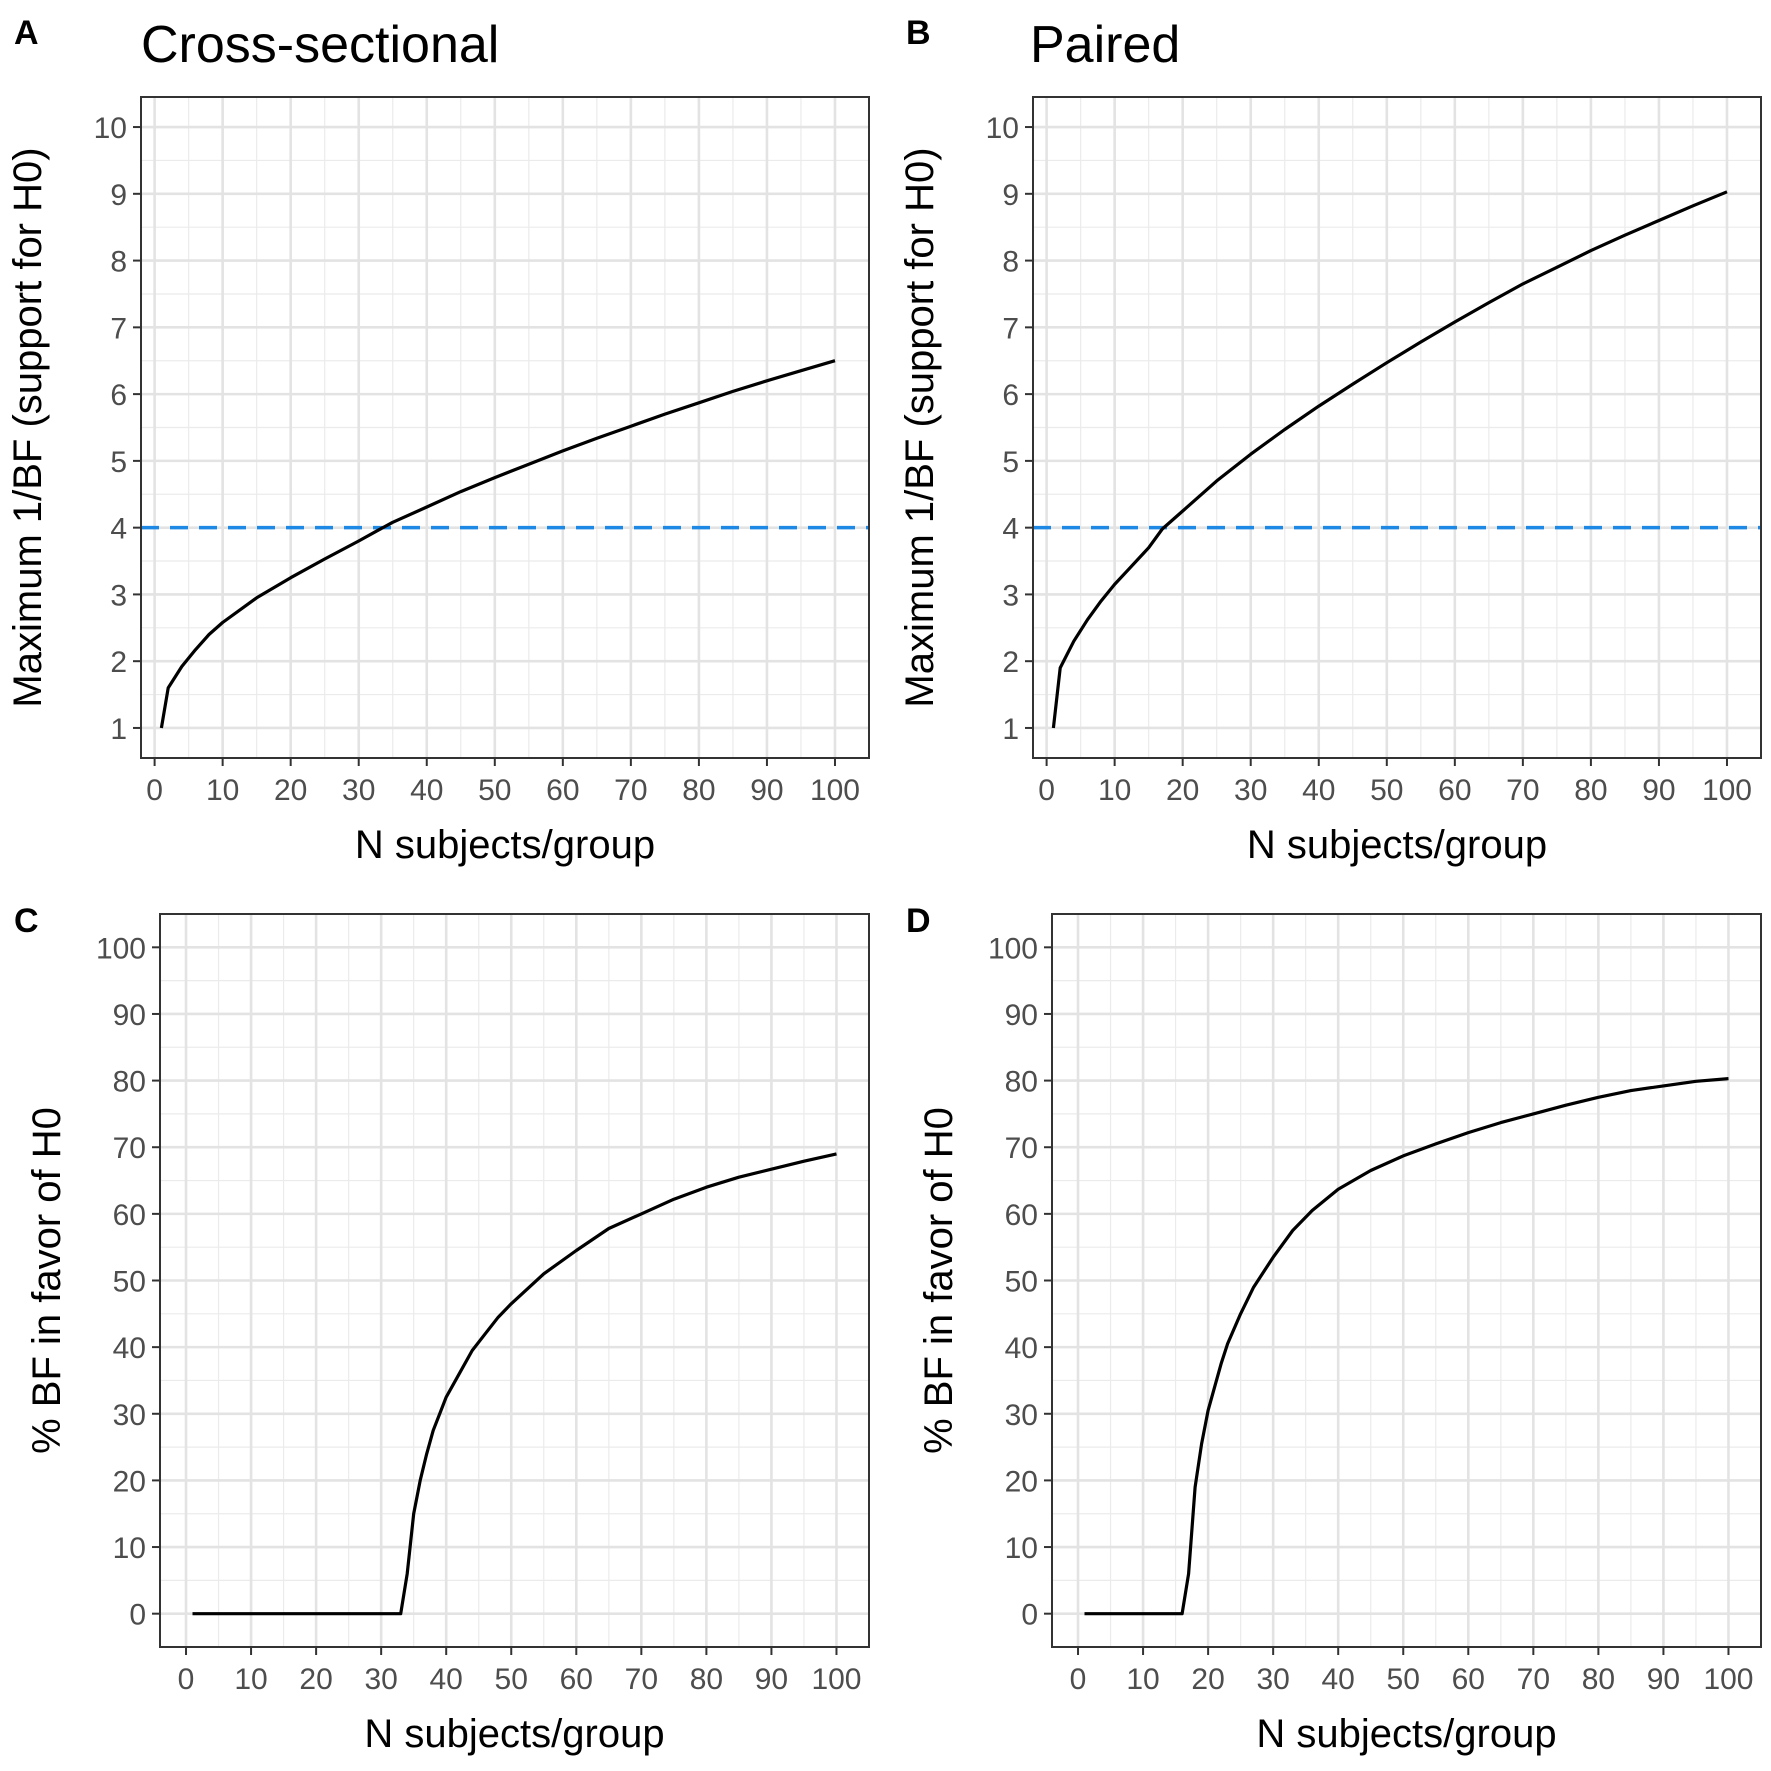  Describe the element at coordinates (1021, 1481) in the screenshot. I see `panel-d-y-tick-label: 20` at that location.